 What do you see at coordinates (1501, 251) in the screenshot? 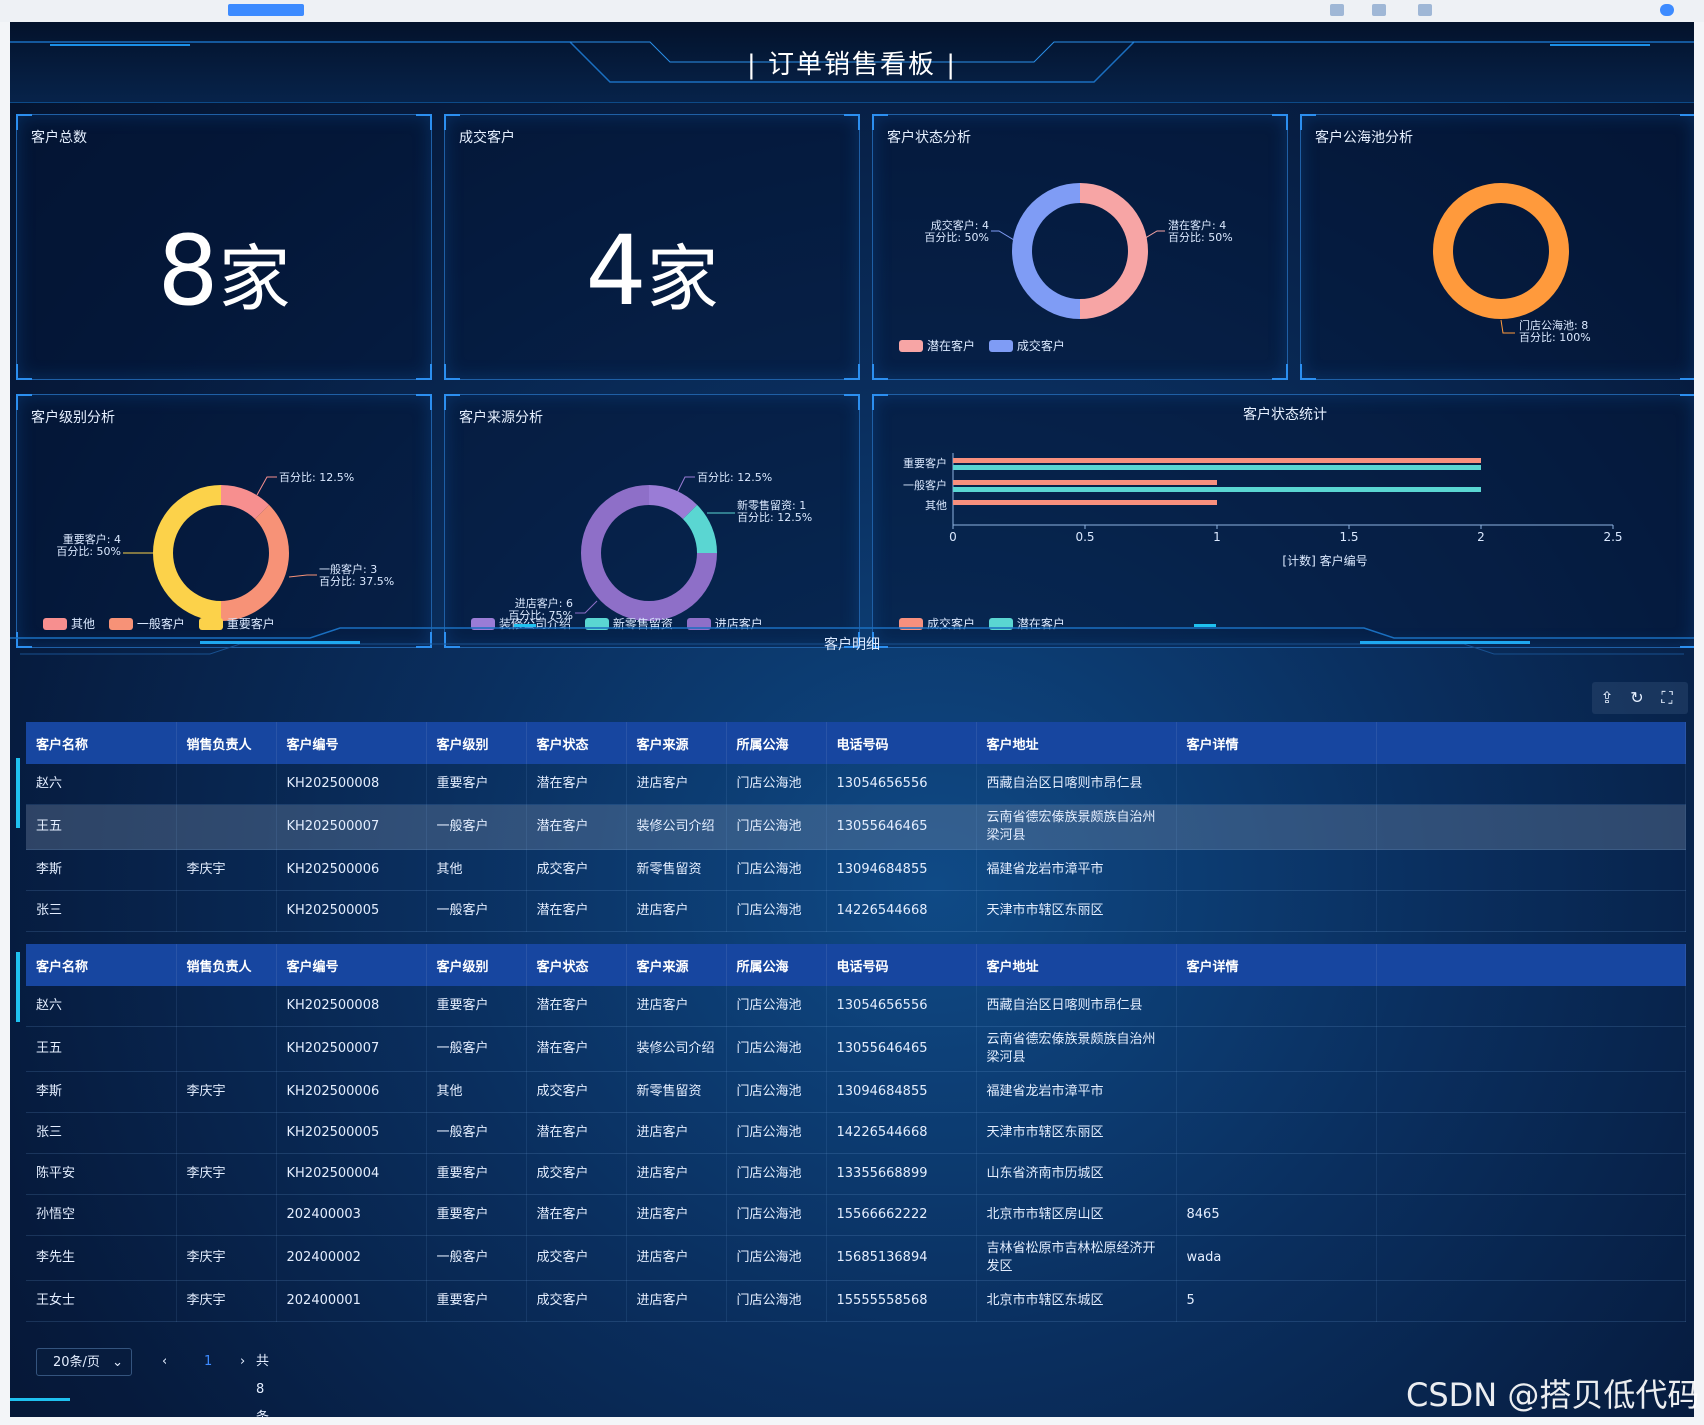
I see `pie-slice-store-pool` at bounding box center [1501, 251].